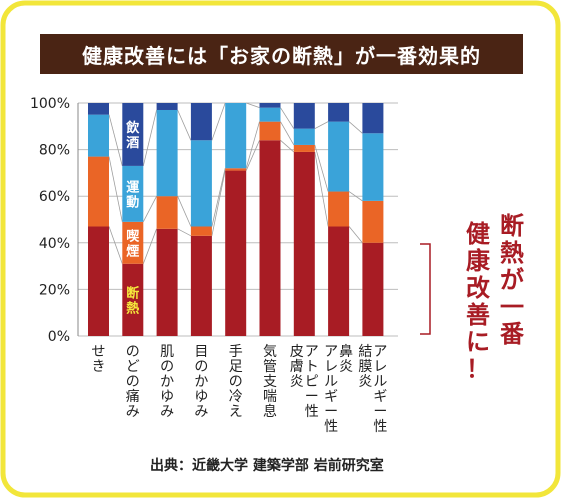  I want to click on x-tick-label-column: 皮膚炎, so click(297, 367).